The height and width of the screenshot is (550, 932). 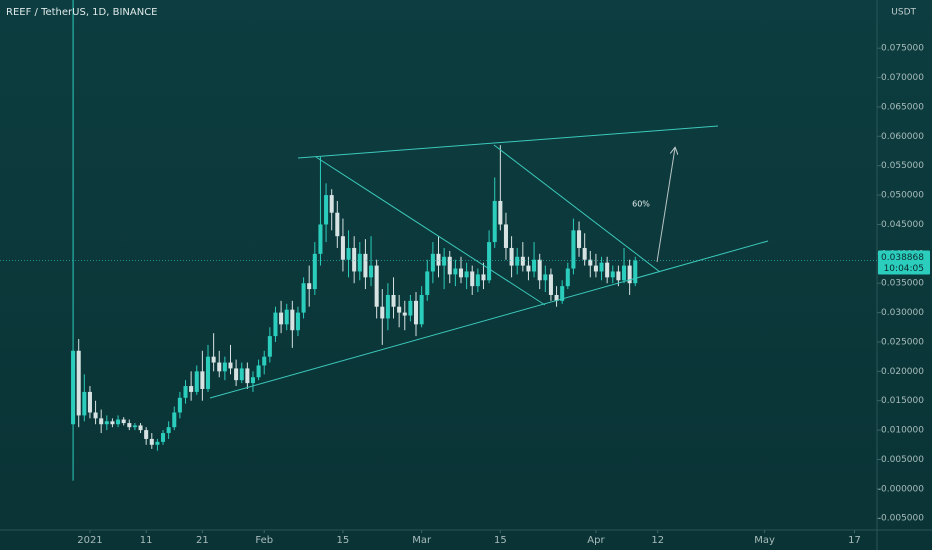 I want to click on x-tick-label: 12, so click(x=657, y=540).